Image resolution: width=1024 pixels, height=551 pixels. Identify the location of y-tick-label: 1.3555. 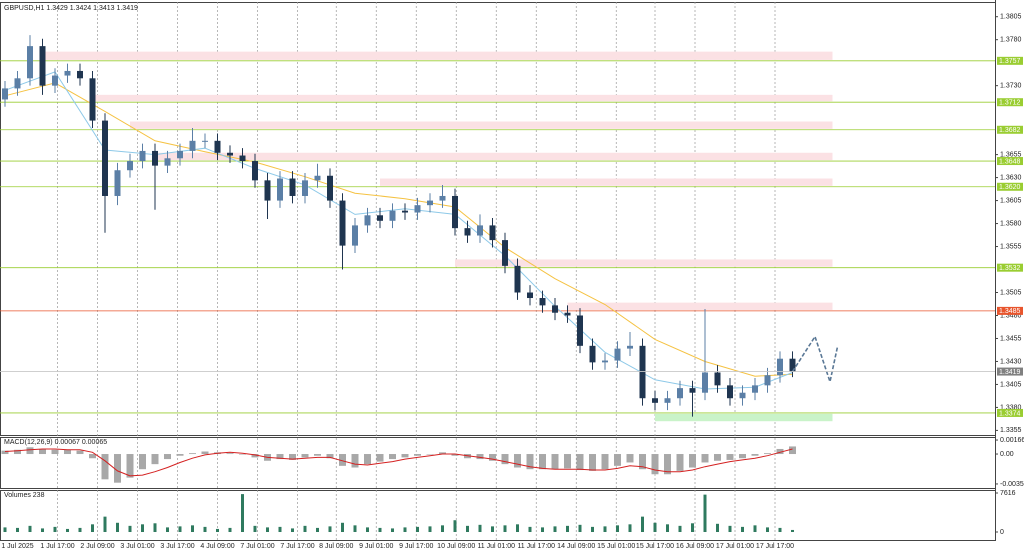
(1011, 246).